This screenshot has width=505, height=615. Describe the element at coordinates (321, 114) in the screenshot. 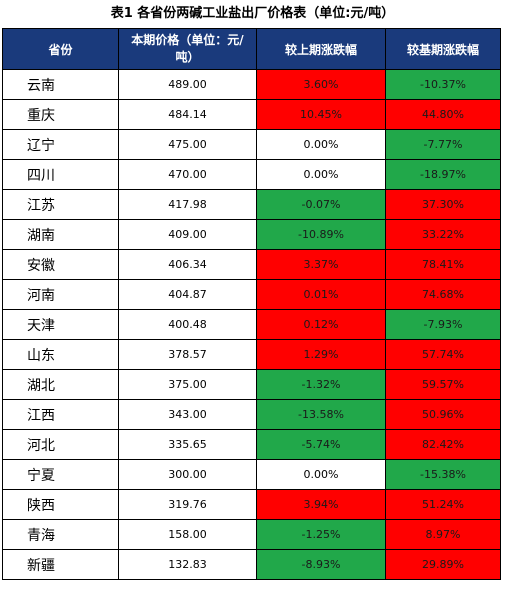

I see `mom-change-cell: 10.45%` at that location.